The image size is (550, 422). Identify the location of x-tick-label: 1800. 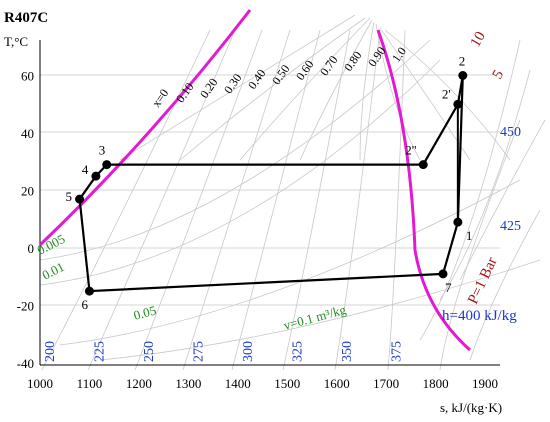
(436, 383).